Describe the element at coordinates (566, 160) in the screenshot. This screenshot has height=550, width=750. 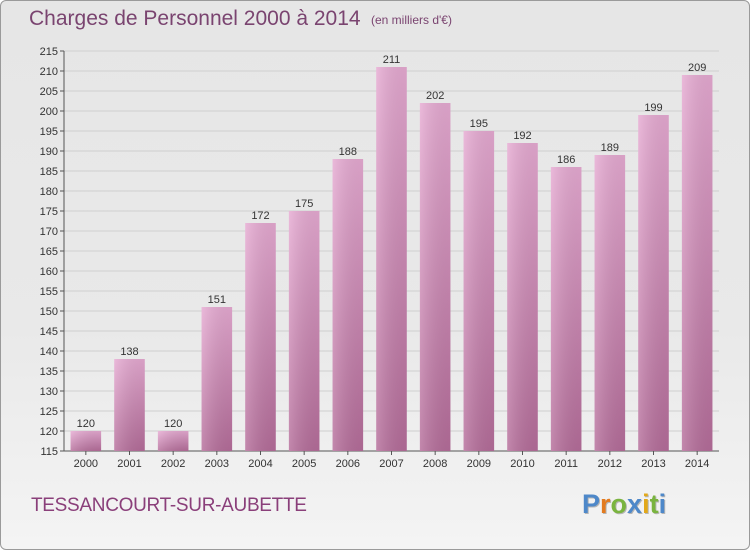
I see `value-label: 186` at that location.